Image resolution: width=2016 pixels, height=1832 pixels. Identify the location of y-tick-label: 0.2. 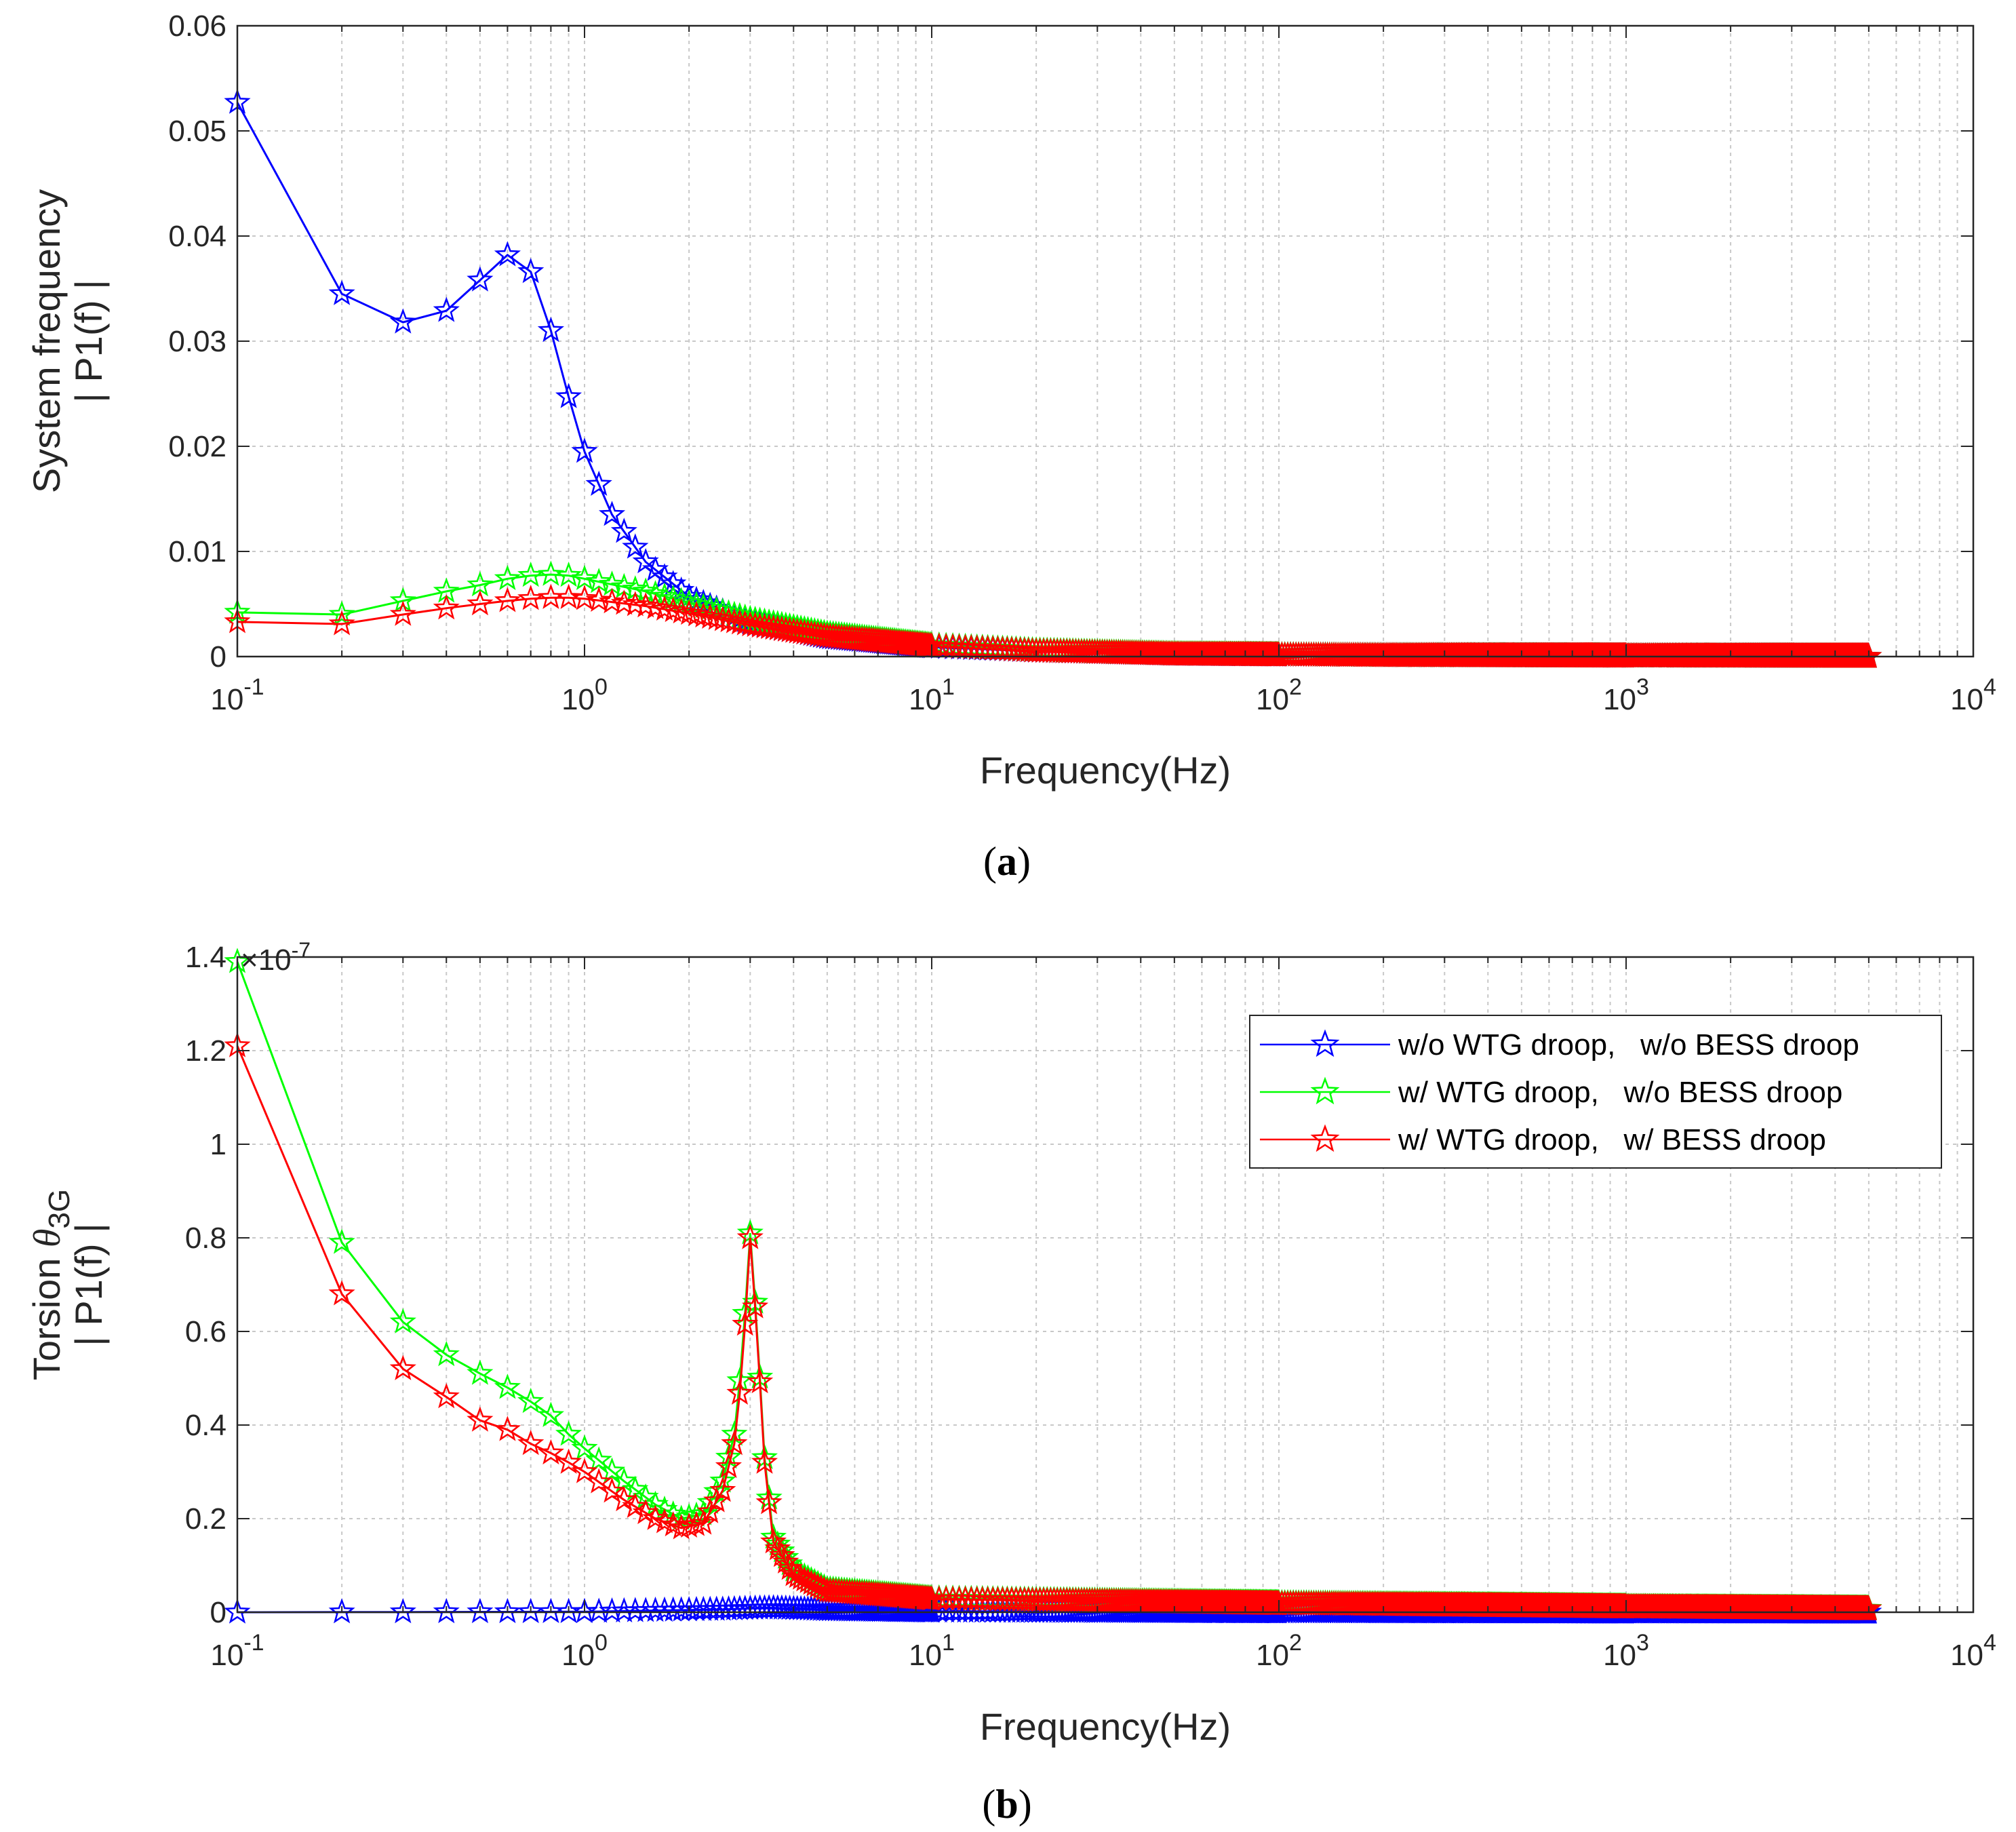
(205, 1519).